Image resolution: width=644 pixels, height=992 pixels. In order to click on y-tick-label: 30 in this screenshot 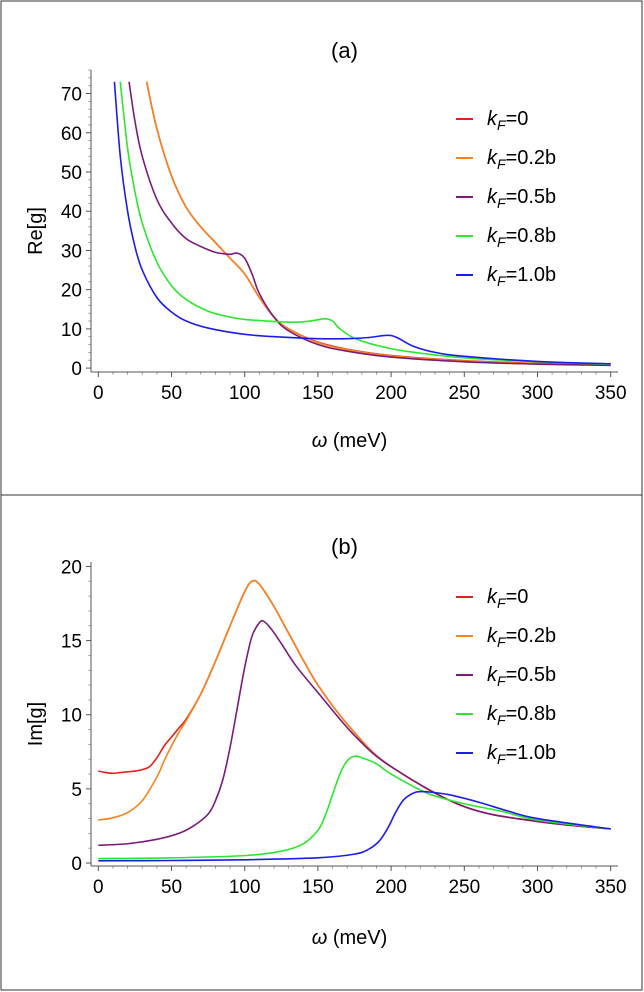, I will do `click(71, 251)`.